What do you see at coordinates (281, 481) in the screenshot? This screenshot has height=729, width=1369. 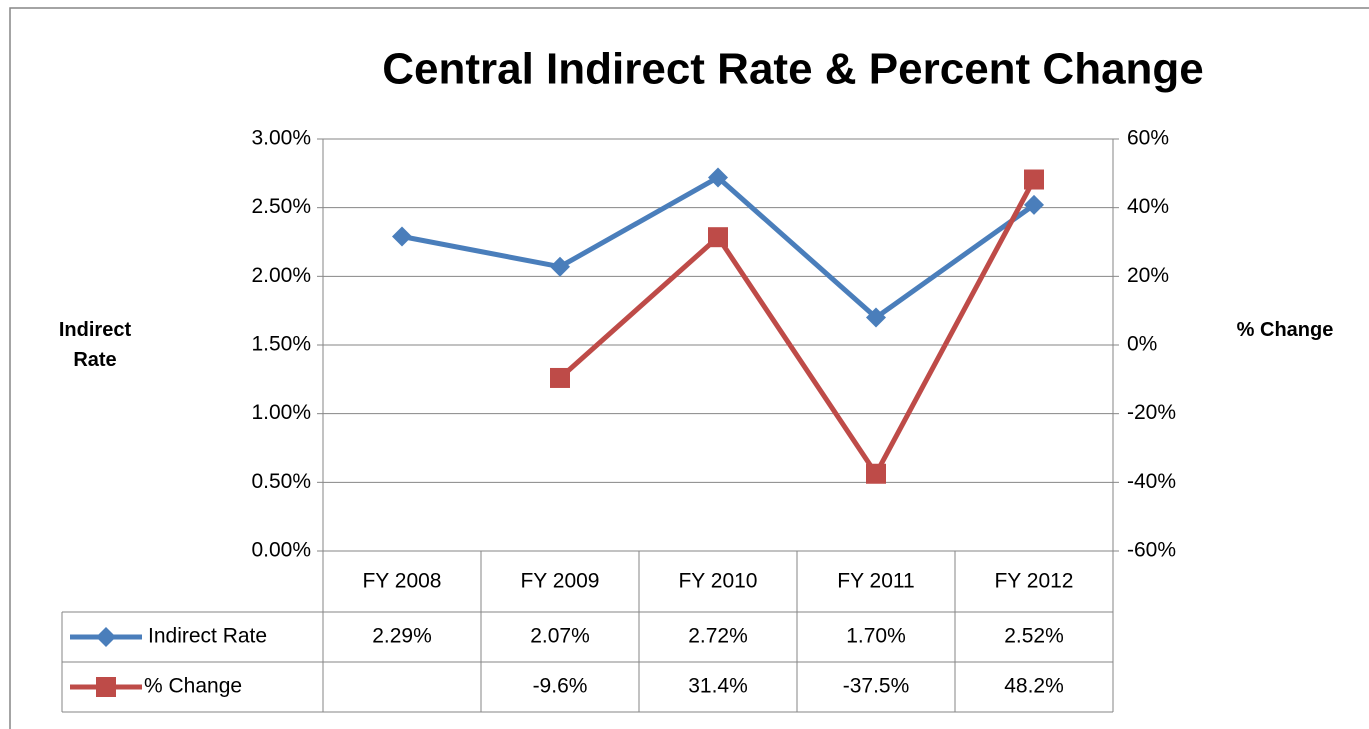 I see `y-tick-label: 0.50%` at bounding box center [281, 481].